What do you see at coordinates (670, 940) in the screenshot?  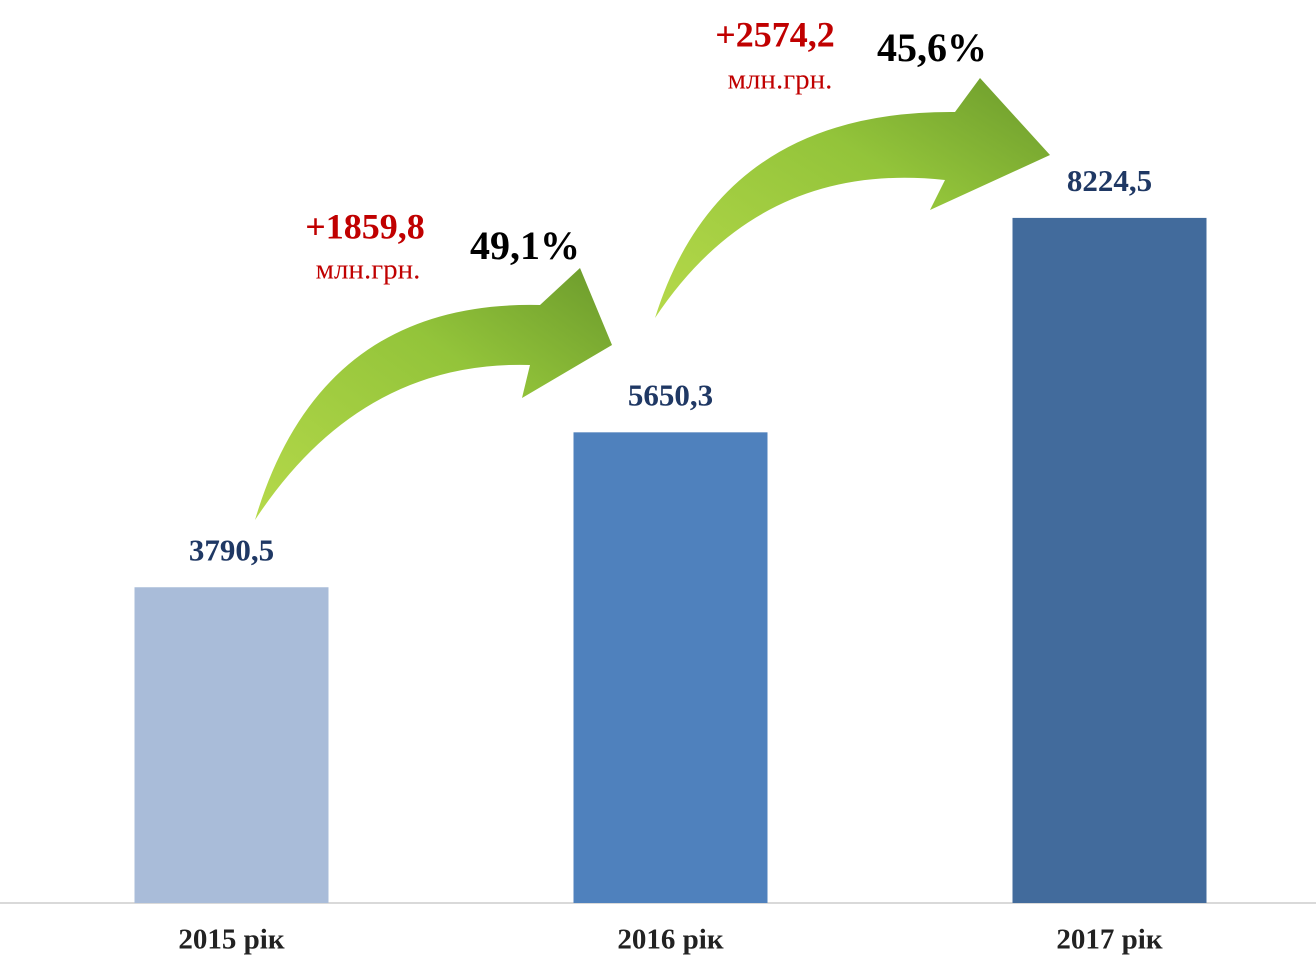 I see `x-tick-label: 2016 рік` at bounding box center [670, 940].